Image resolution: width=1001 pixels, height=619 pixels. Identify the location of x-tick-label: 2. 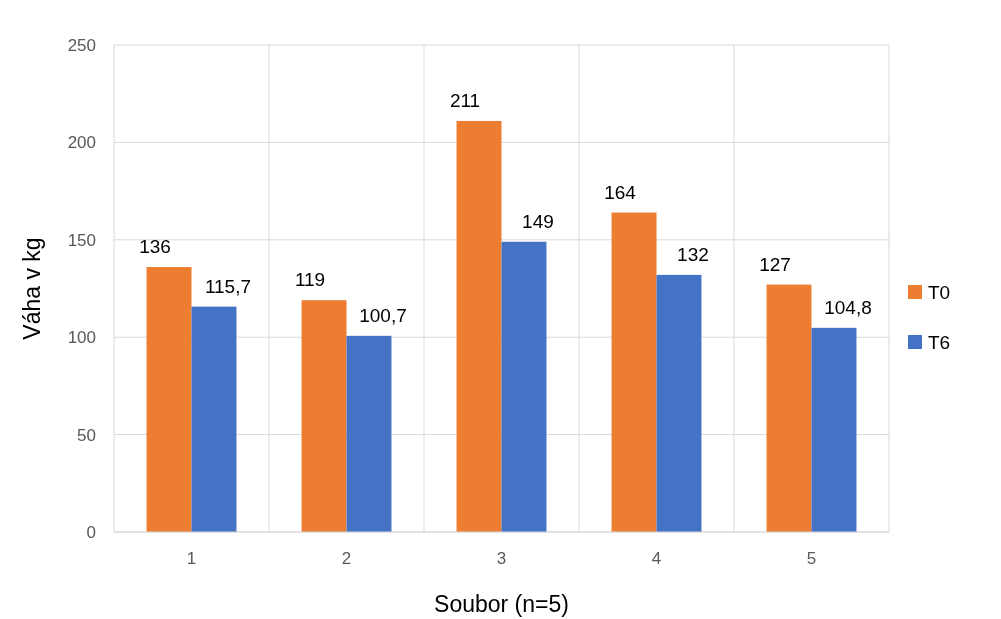
(346, 558).